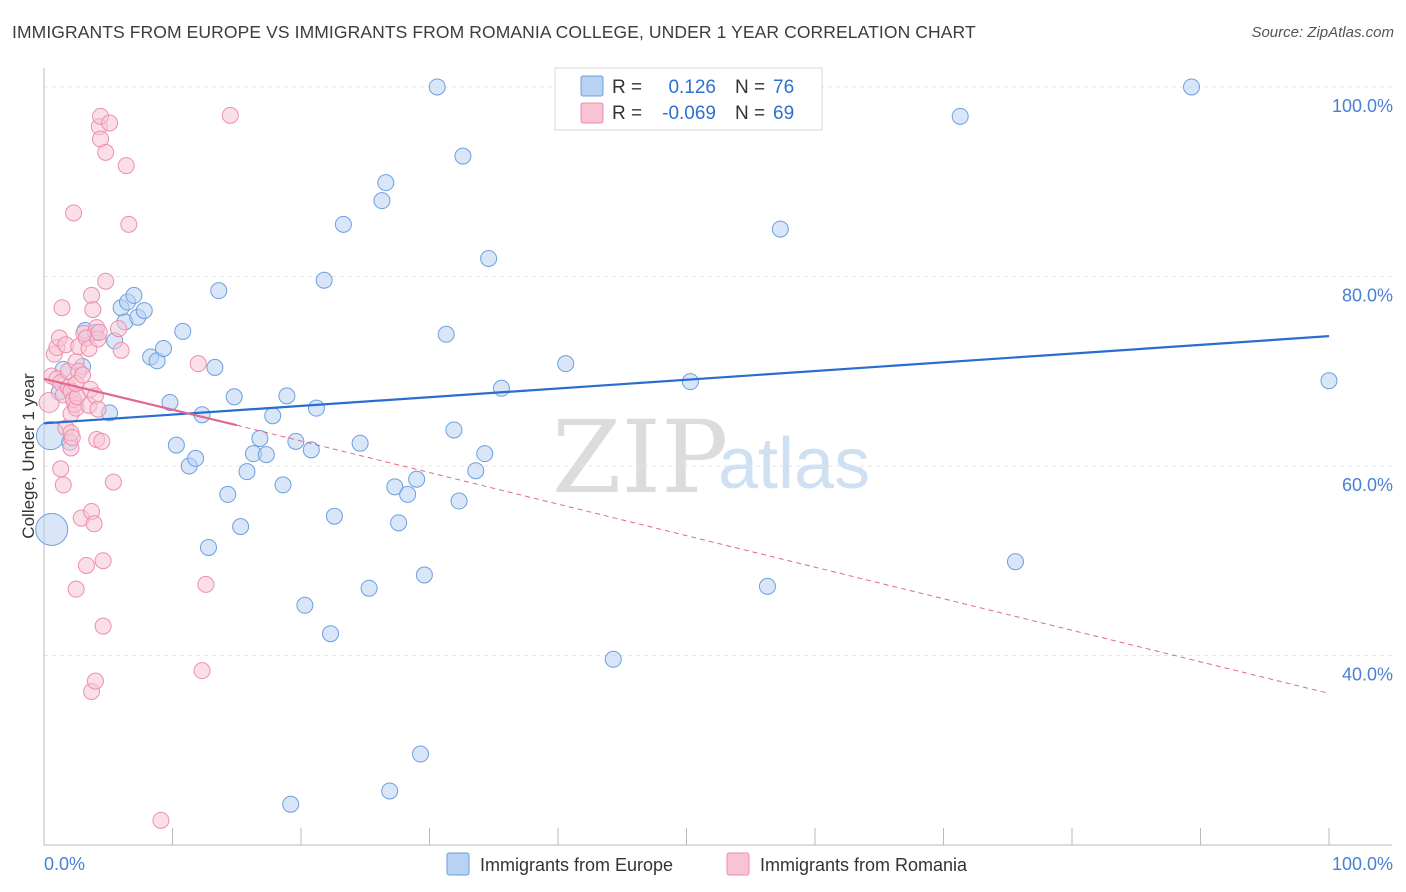 The height and width of the screenshot is (892, 1406). I want to click on y-tick-label: 100.0%, so click(1362, 106).